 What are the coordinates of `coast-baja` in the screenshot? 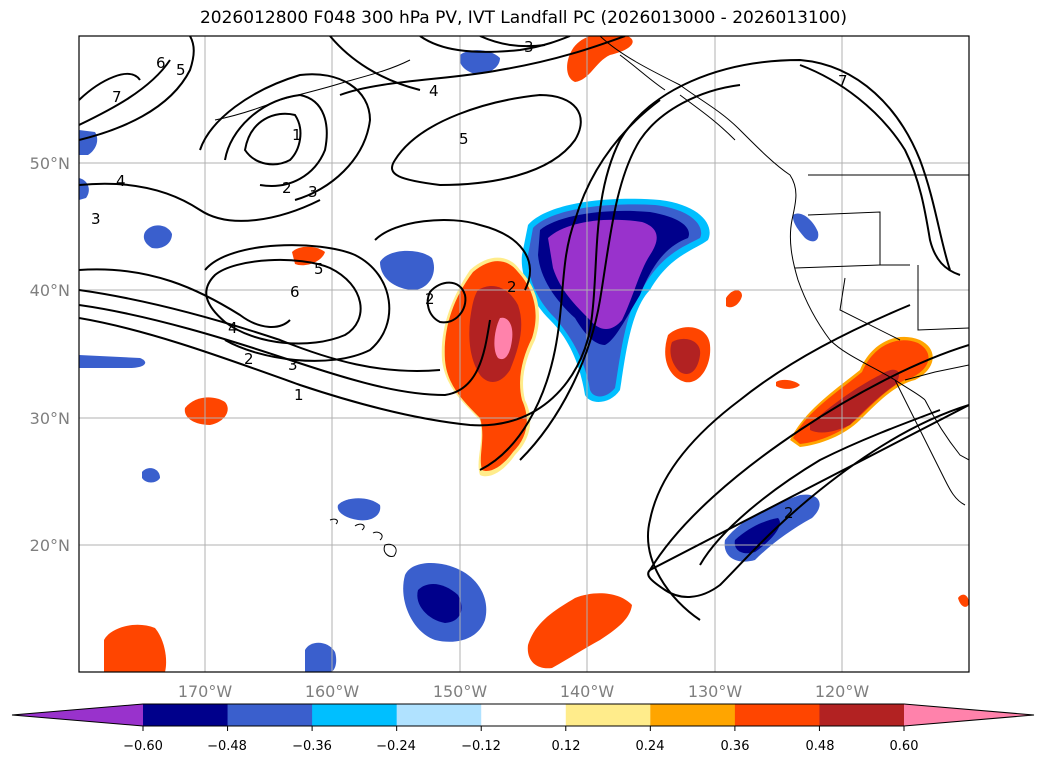 It's located at (930, 442).